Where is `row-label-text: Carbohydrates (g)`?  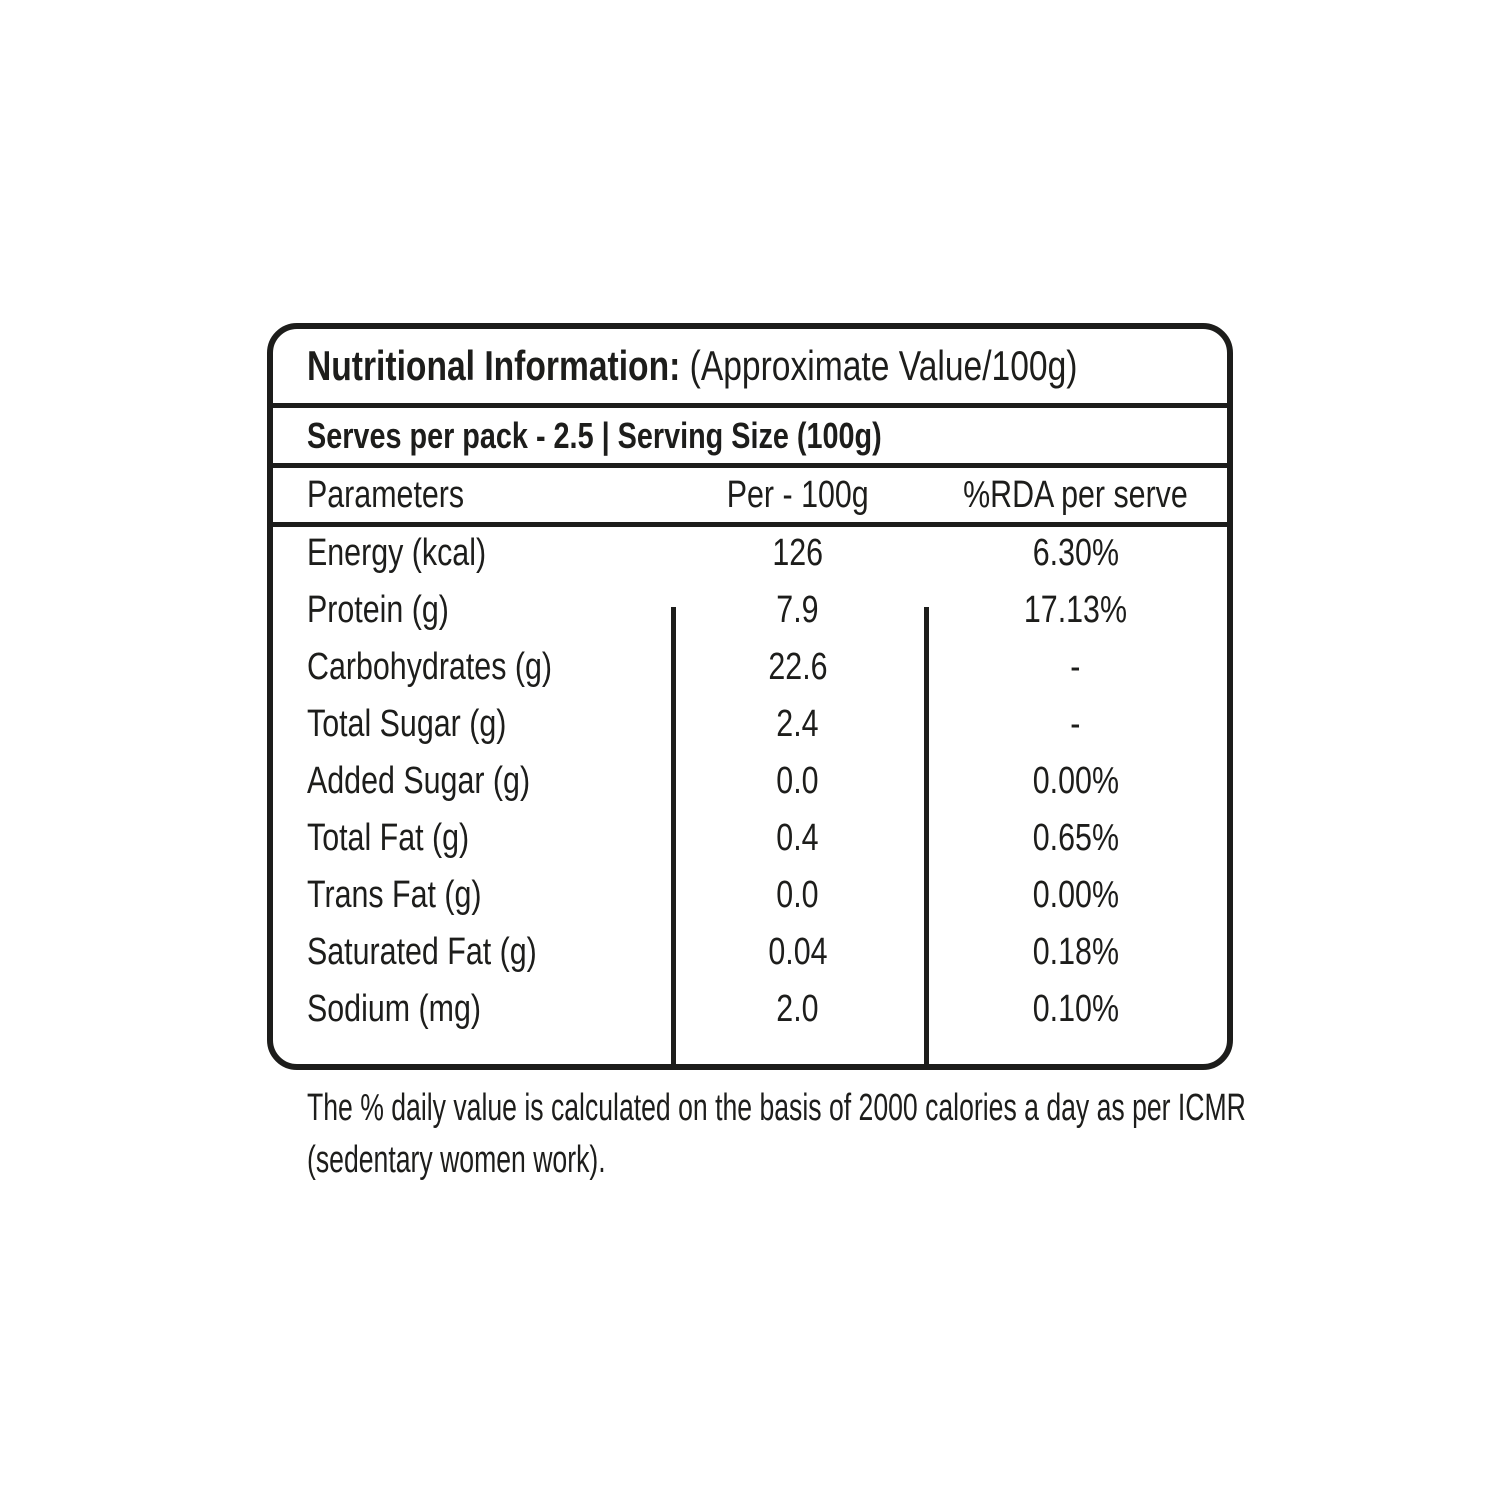
row-label-text: Carbohydrates (g) is located at coordinates (429, 667).